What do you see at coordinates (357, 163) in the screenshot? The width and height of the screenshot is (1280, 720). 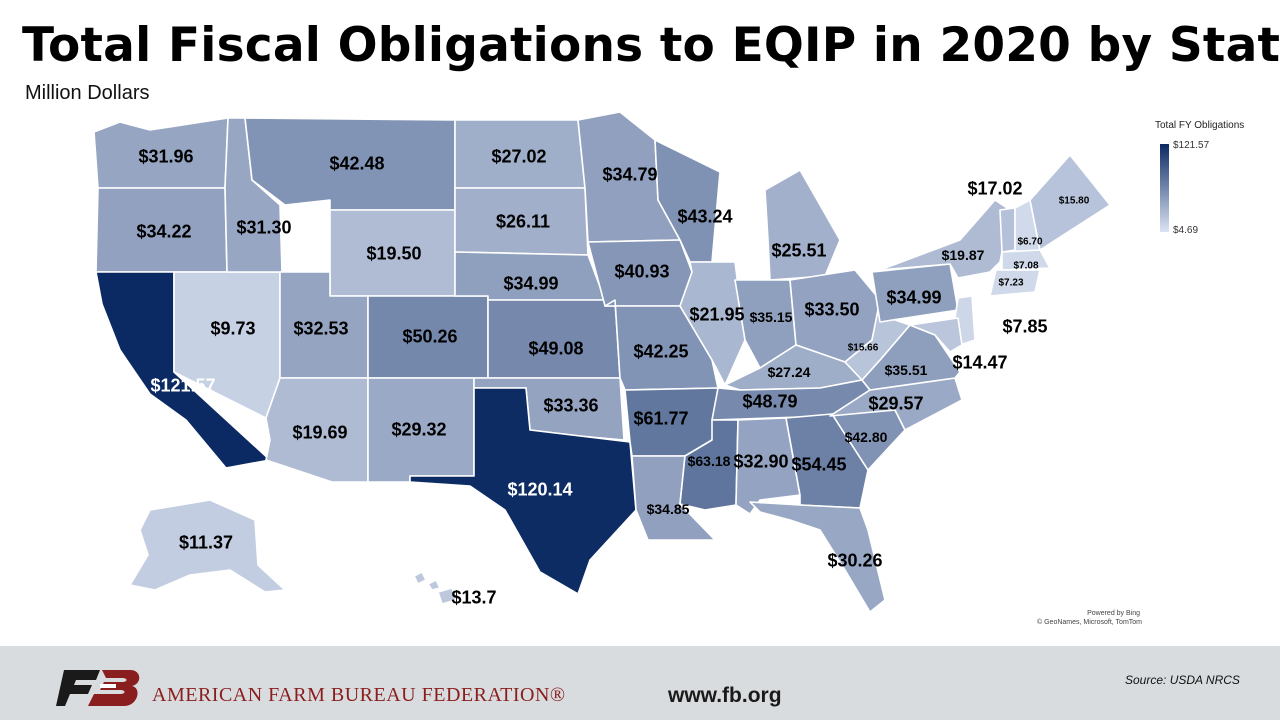 I see `state-value-label-mt: $42.48` at bounding box center [357, 163].